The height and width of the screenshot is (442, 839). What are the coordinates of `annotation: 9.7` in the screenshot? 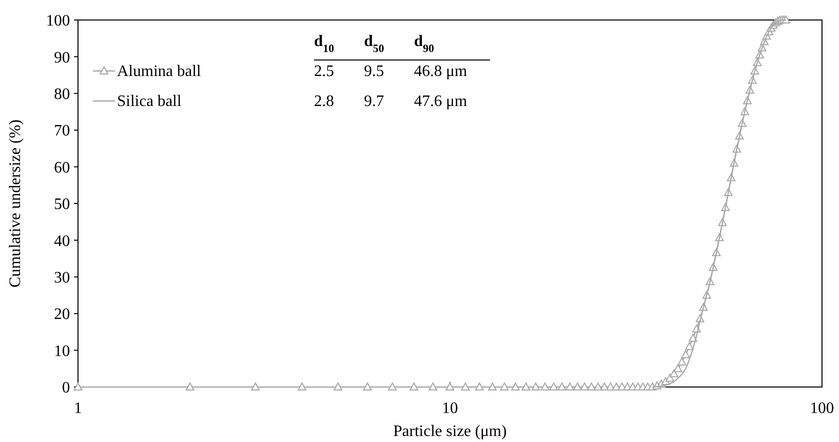 It's located at (374, 101).